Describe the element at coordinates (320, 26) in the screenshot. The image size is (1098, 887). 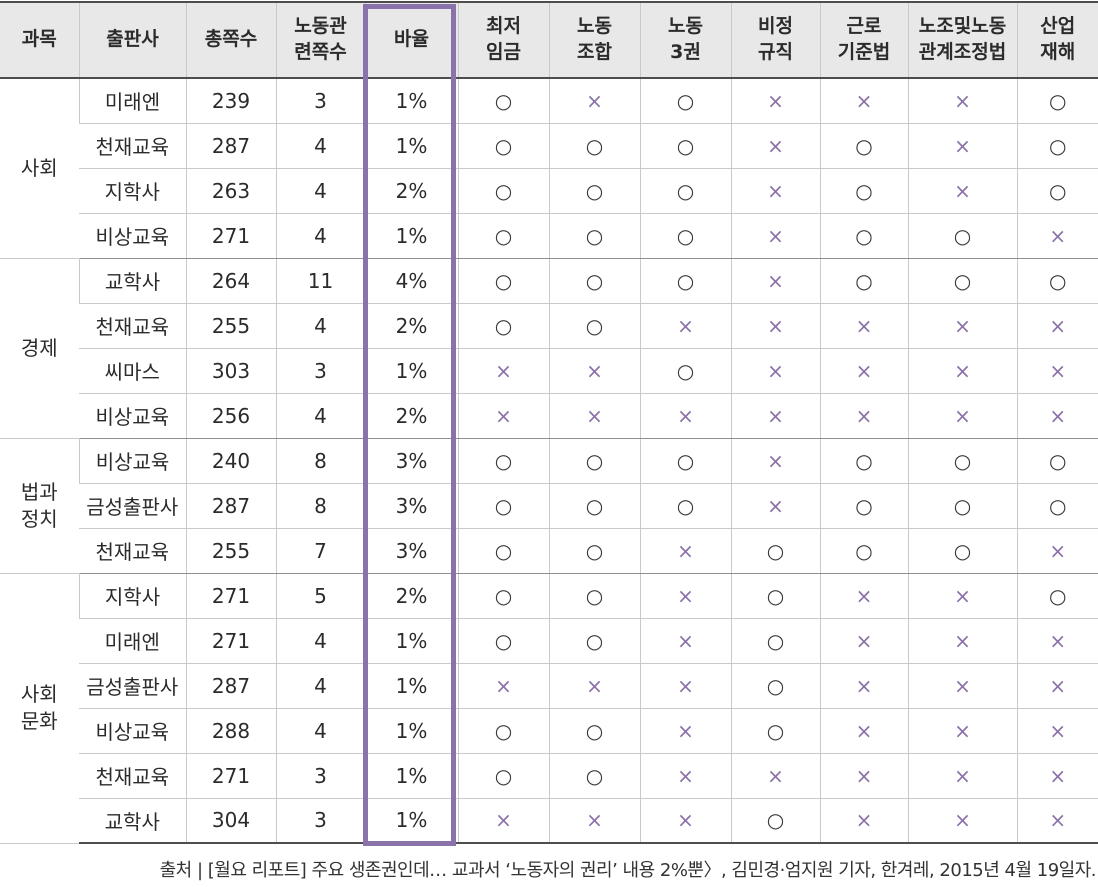
I see `header-label: 노동관` at that location.